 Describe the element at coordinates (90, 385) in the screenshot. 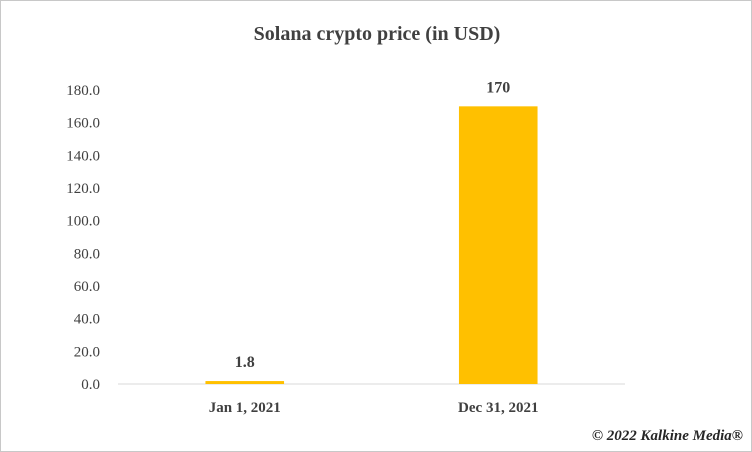

I see `y-tick-label: 0.0` at that location.